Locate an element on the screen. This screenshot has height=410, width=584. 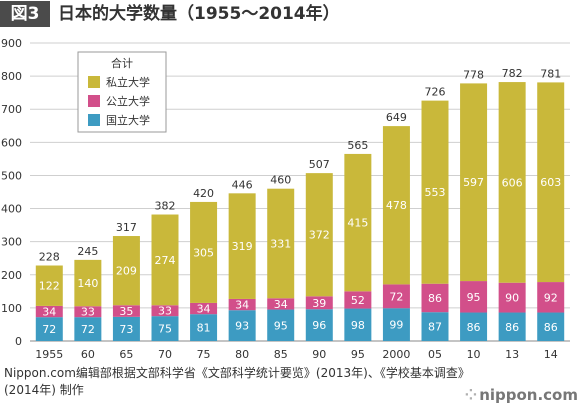
total-label: 782 is located at coordinates (512, 73).